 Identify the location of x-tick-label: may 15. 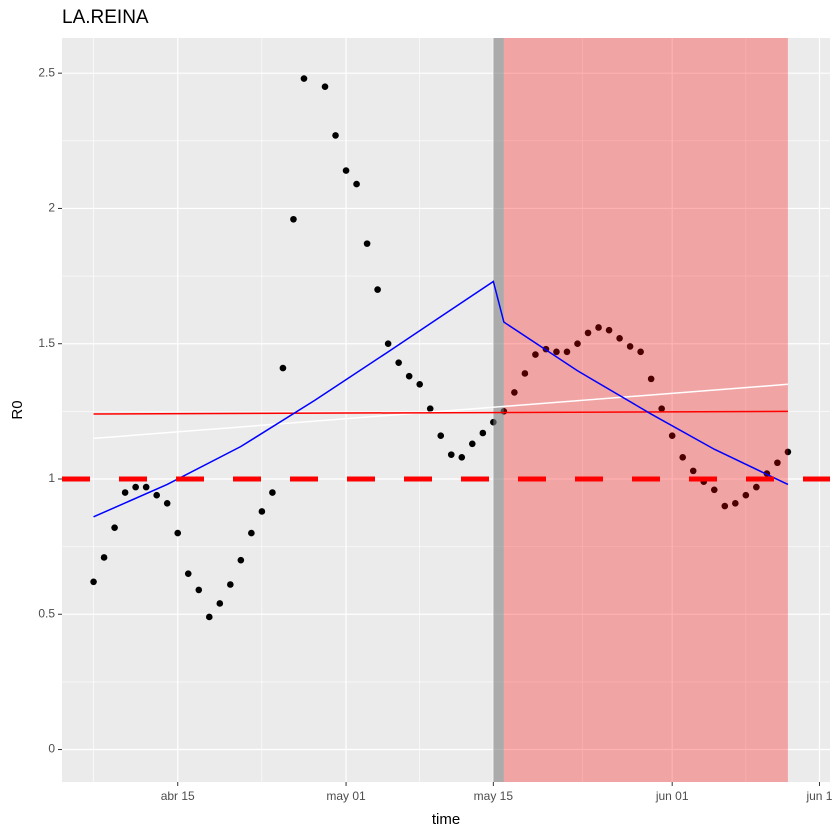
(494, 796).